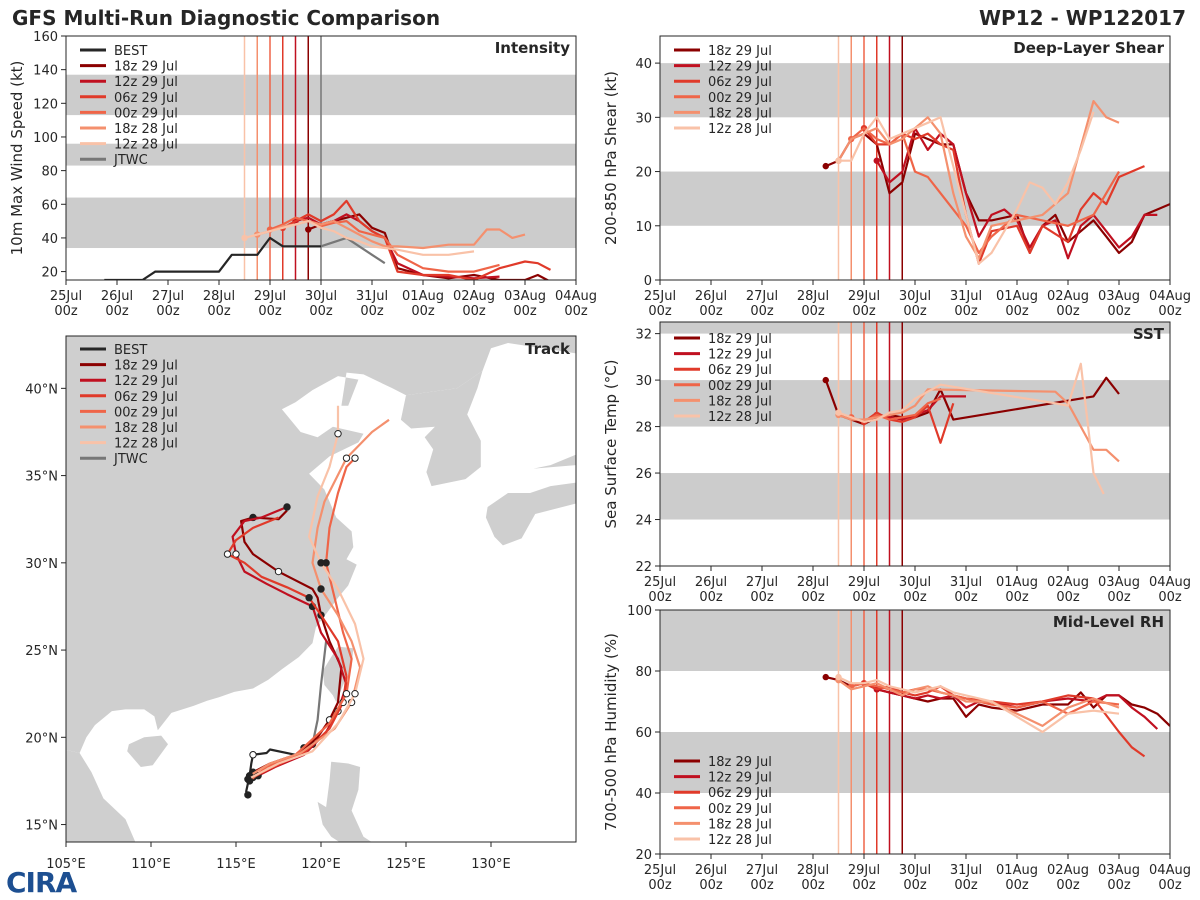 This screenshot has height=900, width=1200. I want to click on shear-legend-label-3: 00z 29 Jul, so click(740, 98).